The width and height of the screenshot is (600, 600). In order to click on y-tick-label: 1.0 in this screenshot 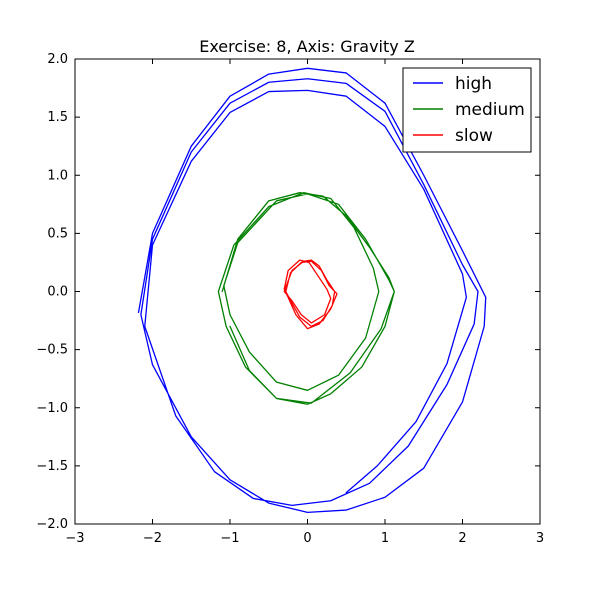, I will do `click(57, 175)`.